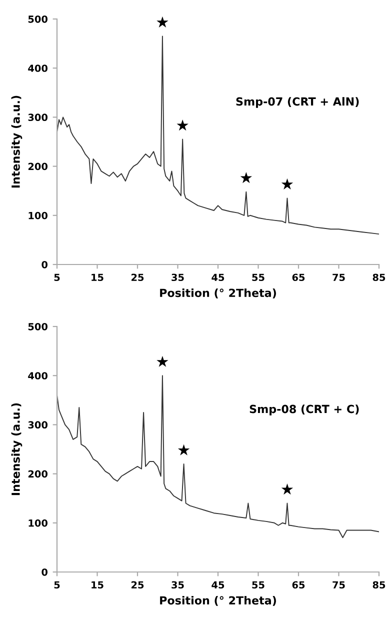  I want to click on annotation: Smp-07 (CRT + AlN), so click(297, 102).